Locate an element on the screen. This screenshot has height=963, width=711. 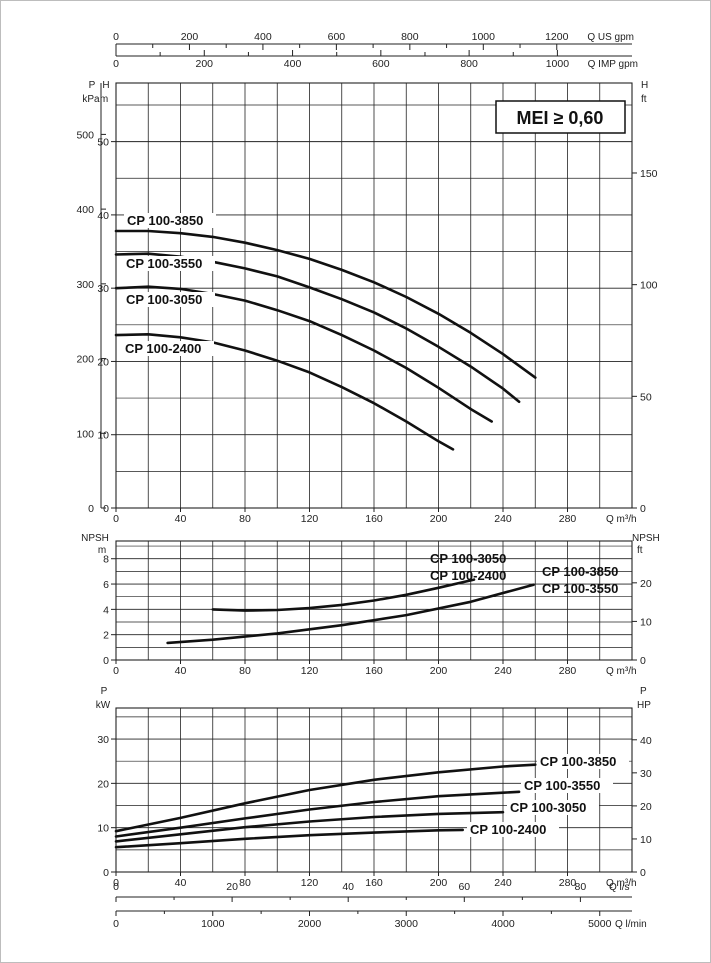
head-x-tick-label: 200 is located at coordinates (439, 519).